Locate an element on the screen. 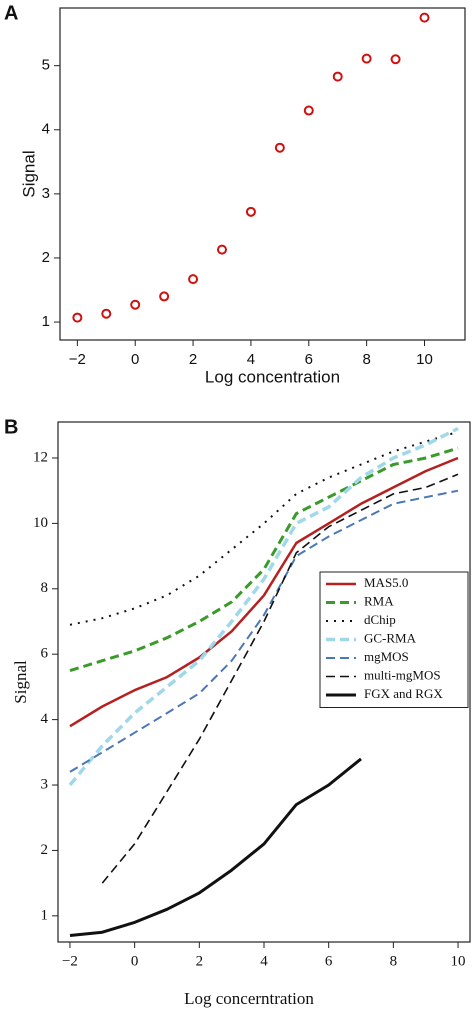  x-axis-label: Log concentration is located at coordinates (272, 376).